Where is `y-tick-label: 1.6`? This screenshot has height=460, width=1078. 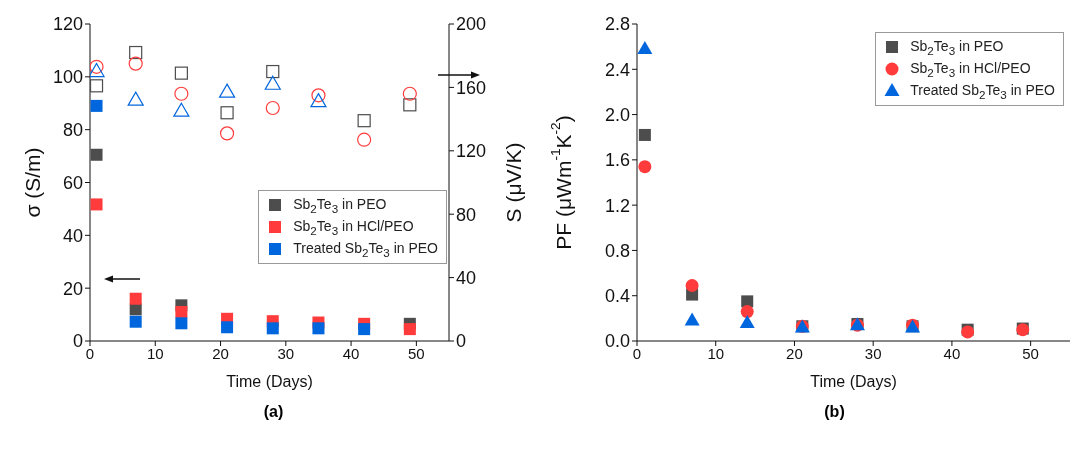
y-tick-label: 1.6 is located at coordinates (617, 160).